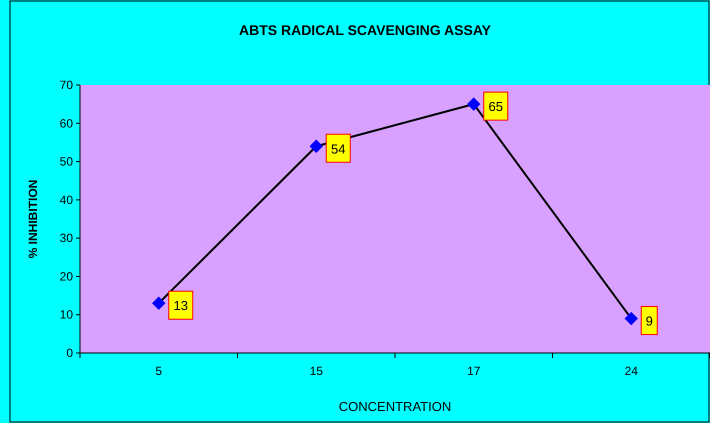 This screenshot has width=710, height=423. I want to click on data-label: 9, so click(649, 321).